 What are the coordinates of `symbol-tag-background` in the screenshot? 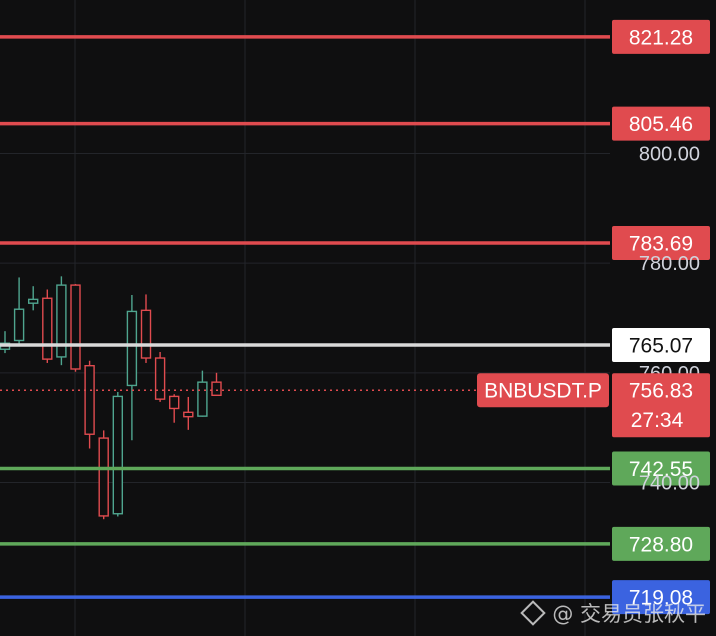 It's located at (543, 390).